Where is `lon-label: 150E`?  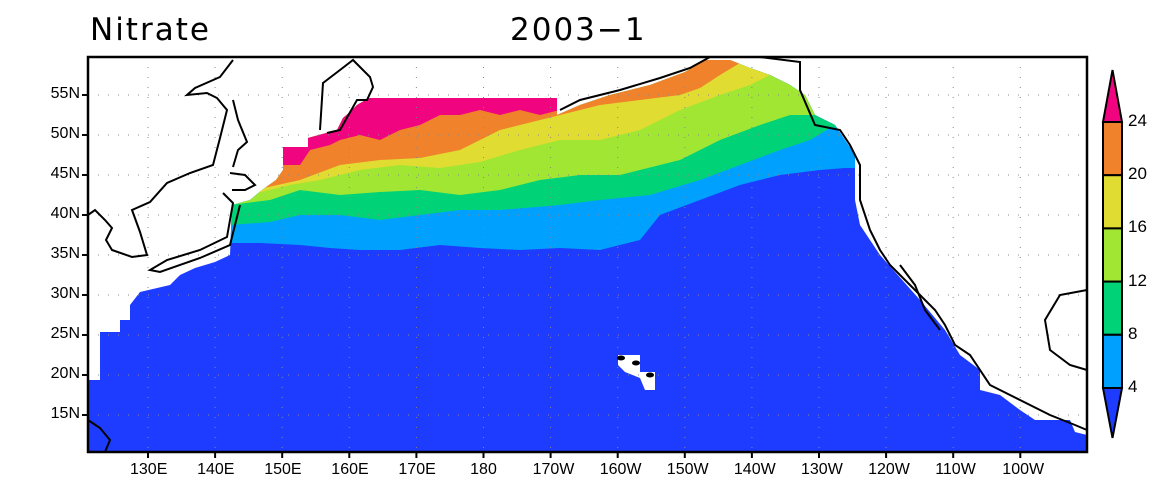 lon-label: 150E is located at coordinates (283, 469).